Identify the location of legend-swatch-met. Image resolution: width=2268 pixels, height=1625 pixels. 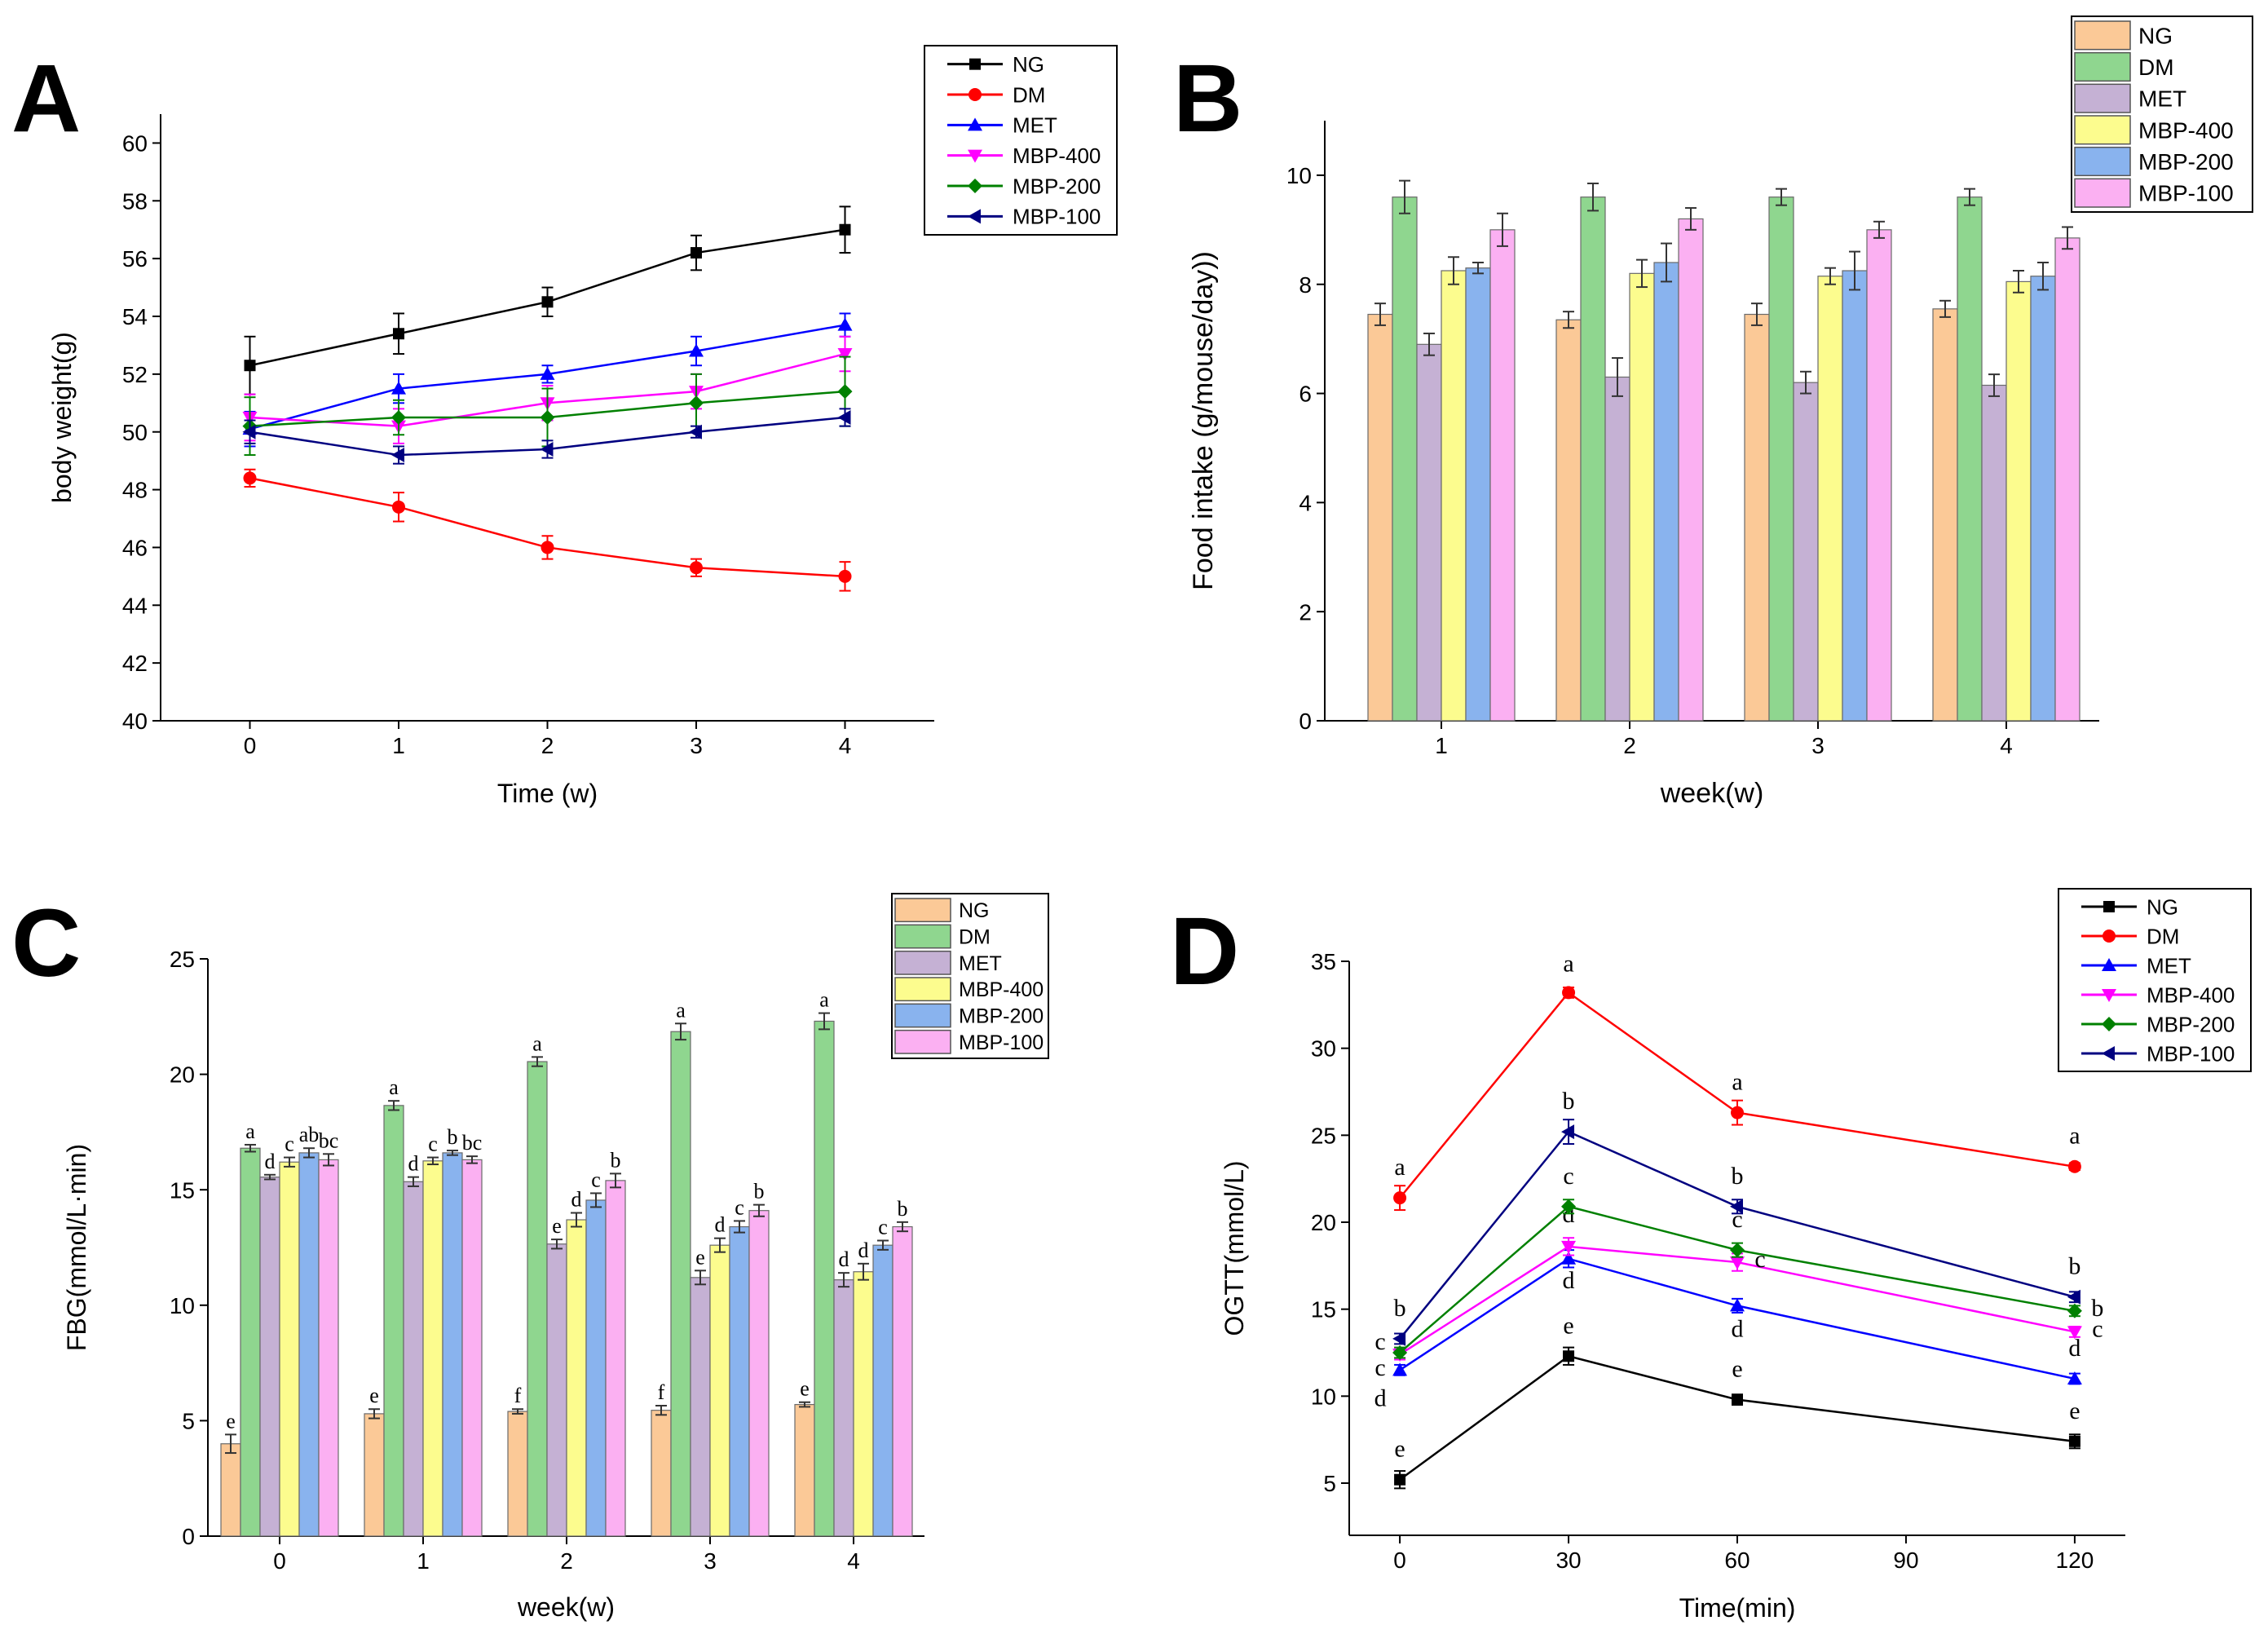
(922, 962).